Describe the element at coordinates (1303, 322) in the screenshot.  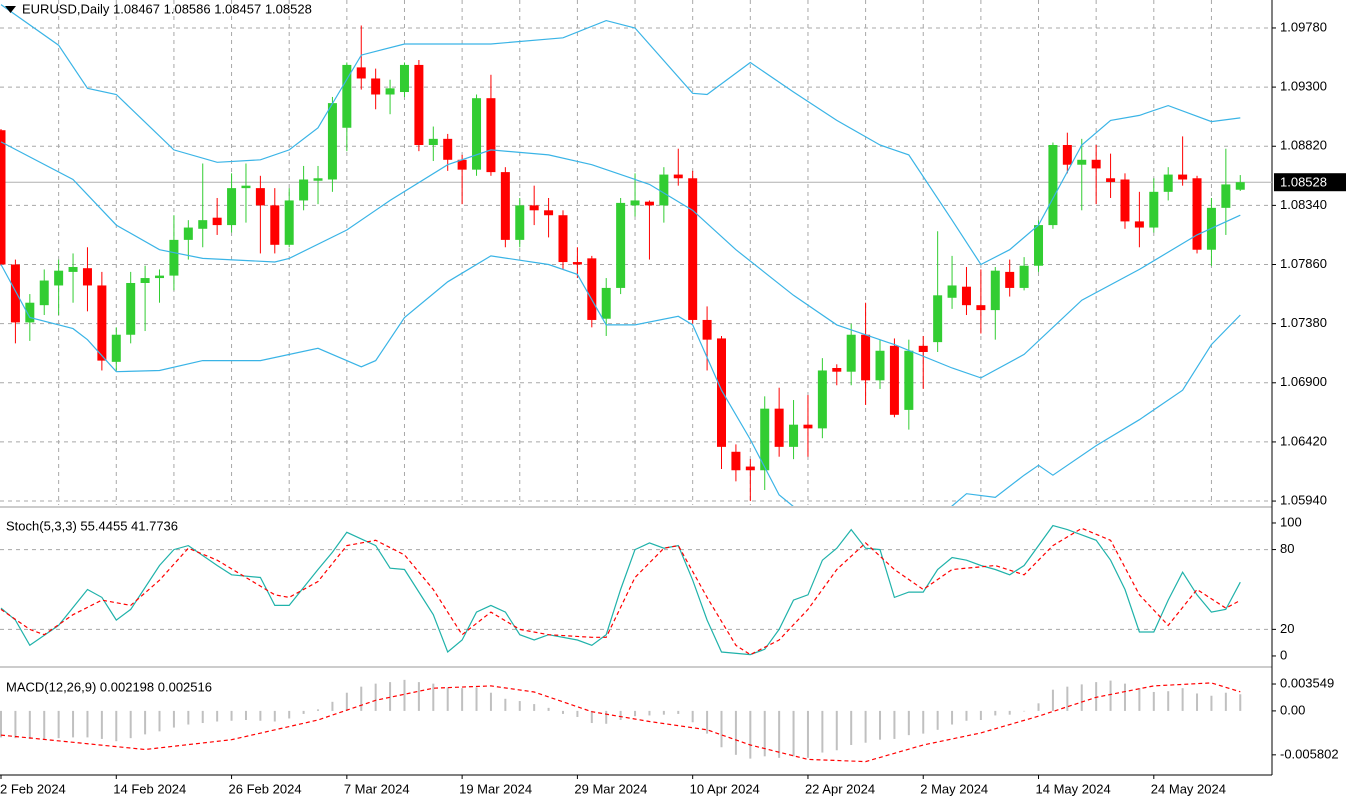
I see `y-tick-label: 1.07380` at that location.